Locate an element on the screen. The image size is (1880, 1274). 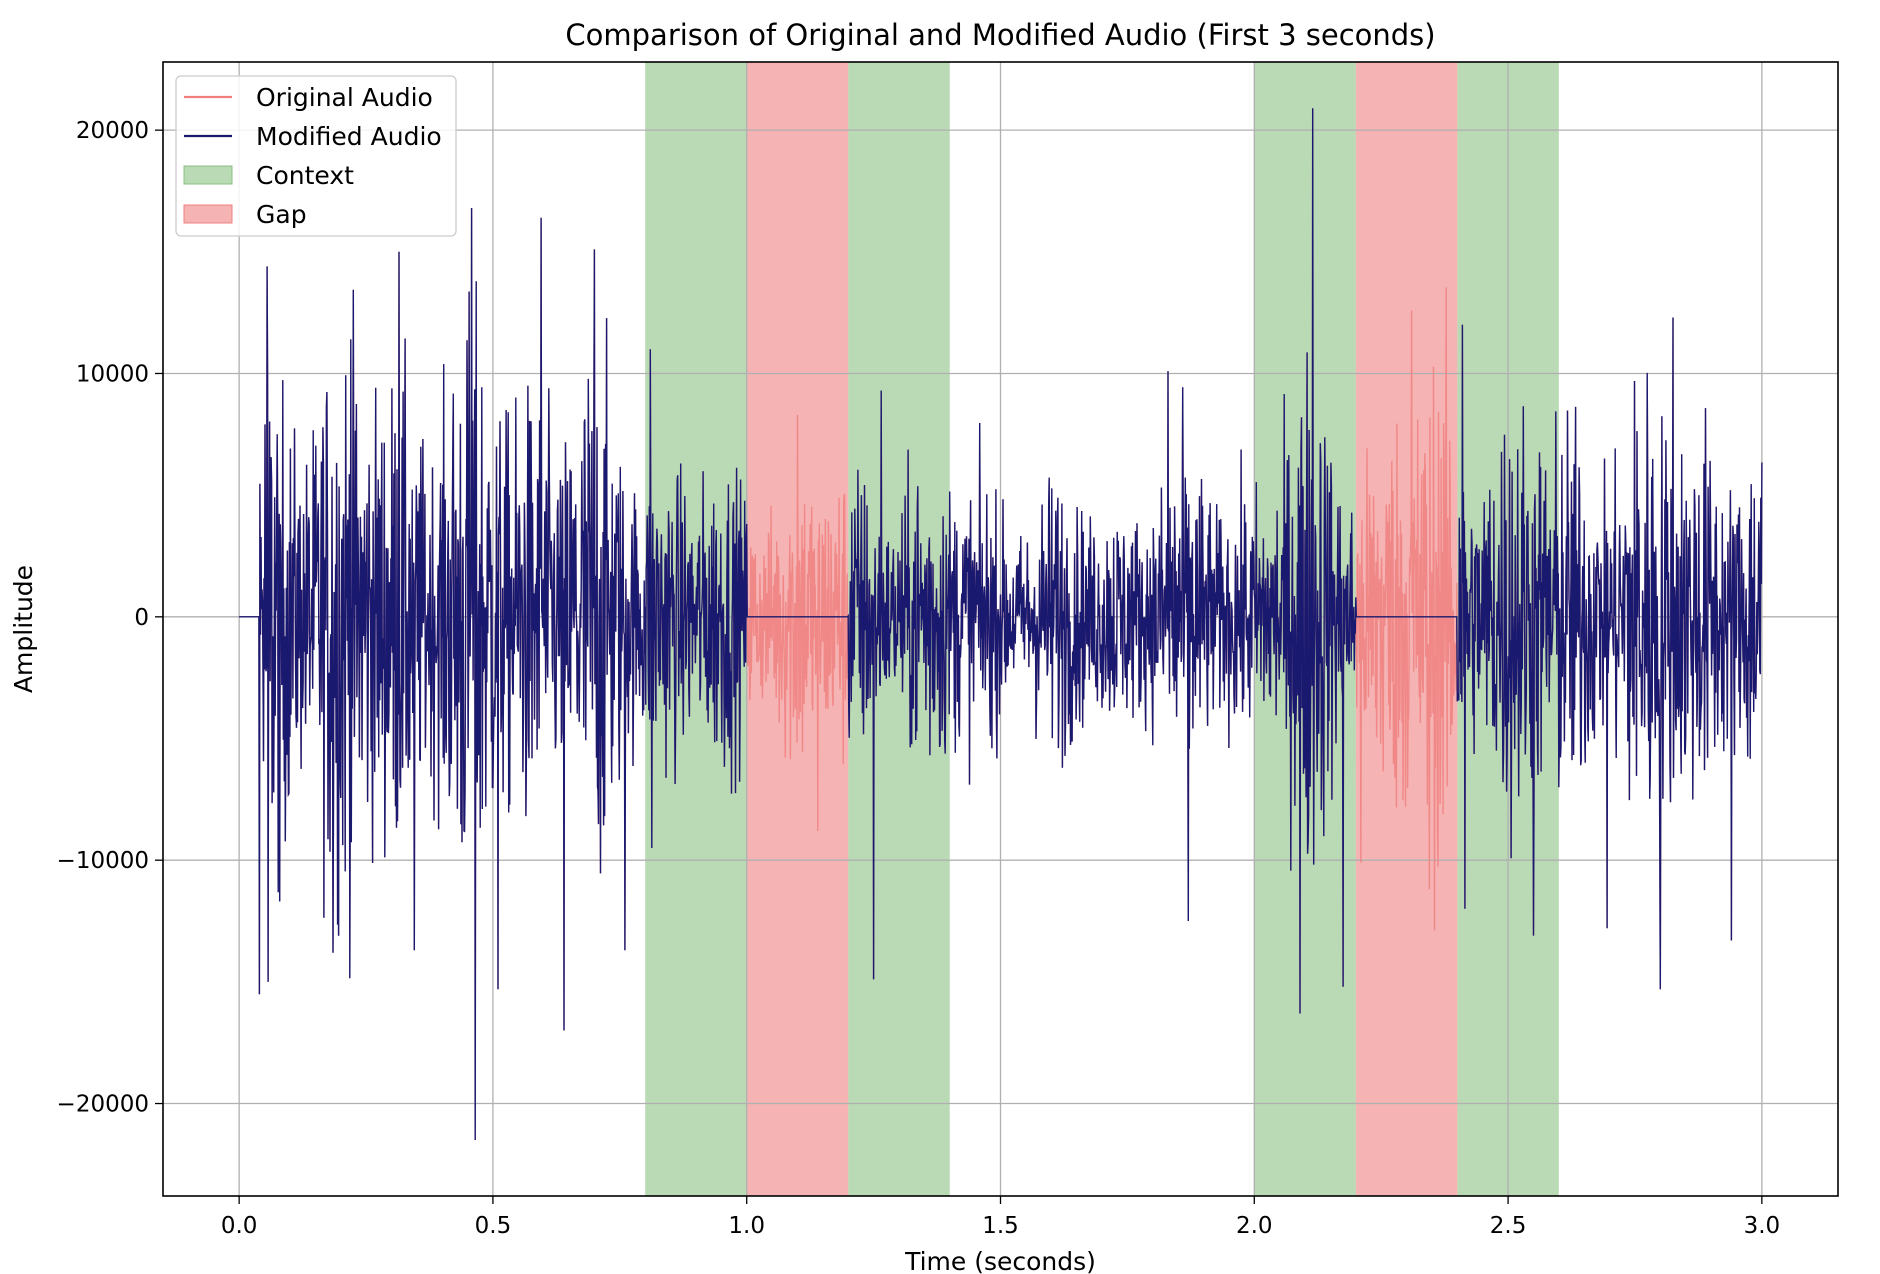
y-tick-label: −20000 is located at coordinates (103, 1105).